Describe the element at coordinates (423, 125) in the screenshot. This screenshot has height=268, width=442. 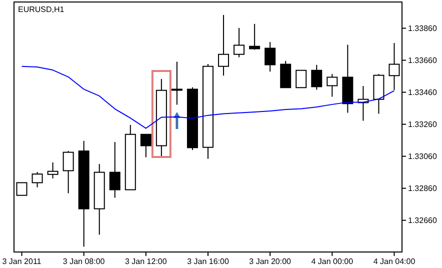
I see `y-tick-label: 1.33260` at that location.